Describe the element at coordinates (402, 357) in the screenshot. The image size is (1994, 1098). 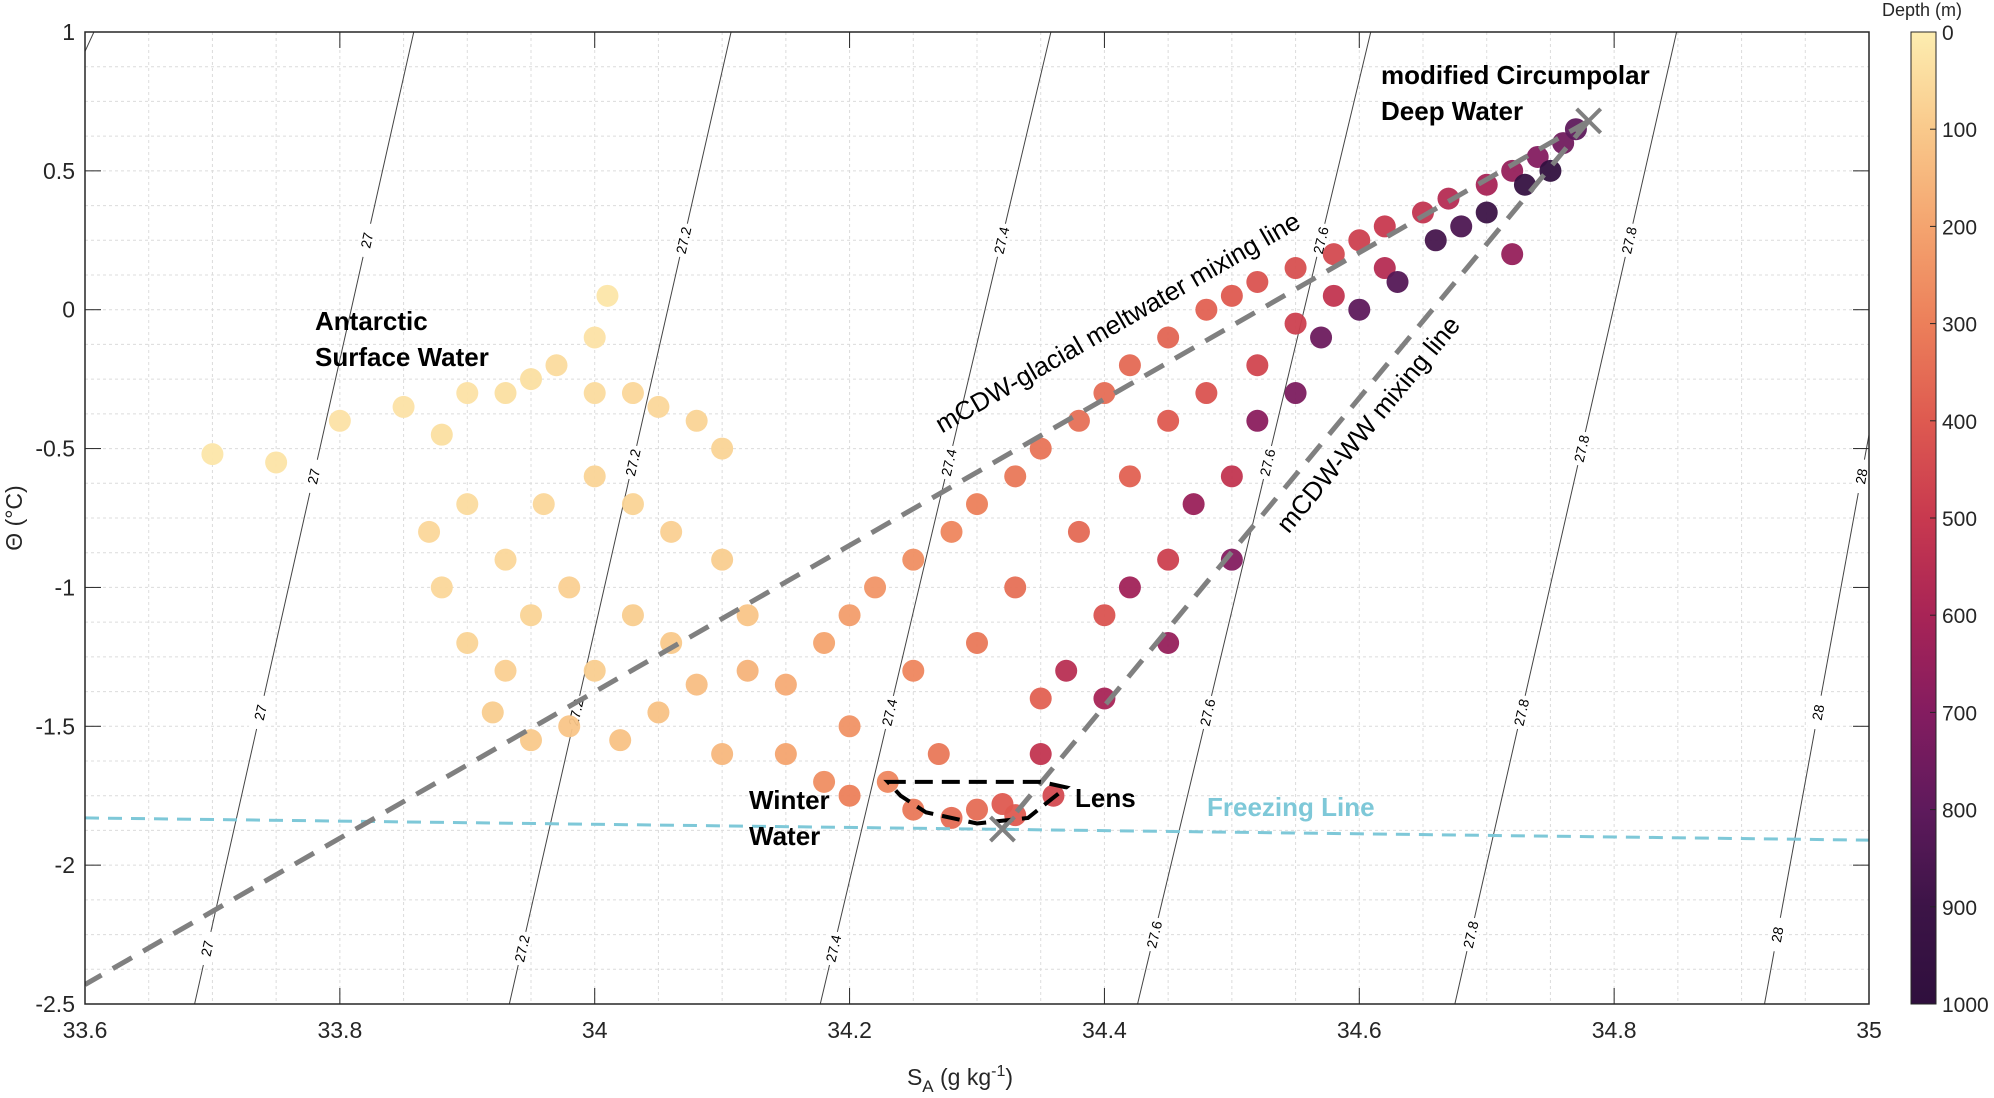
I see `aasw-label-2: Surface Water` at that location.